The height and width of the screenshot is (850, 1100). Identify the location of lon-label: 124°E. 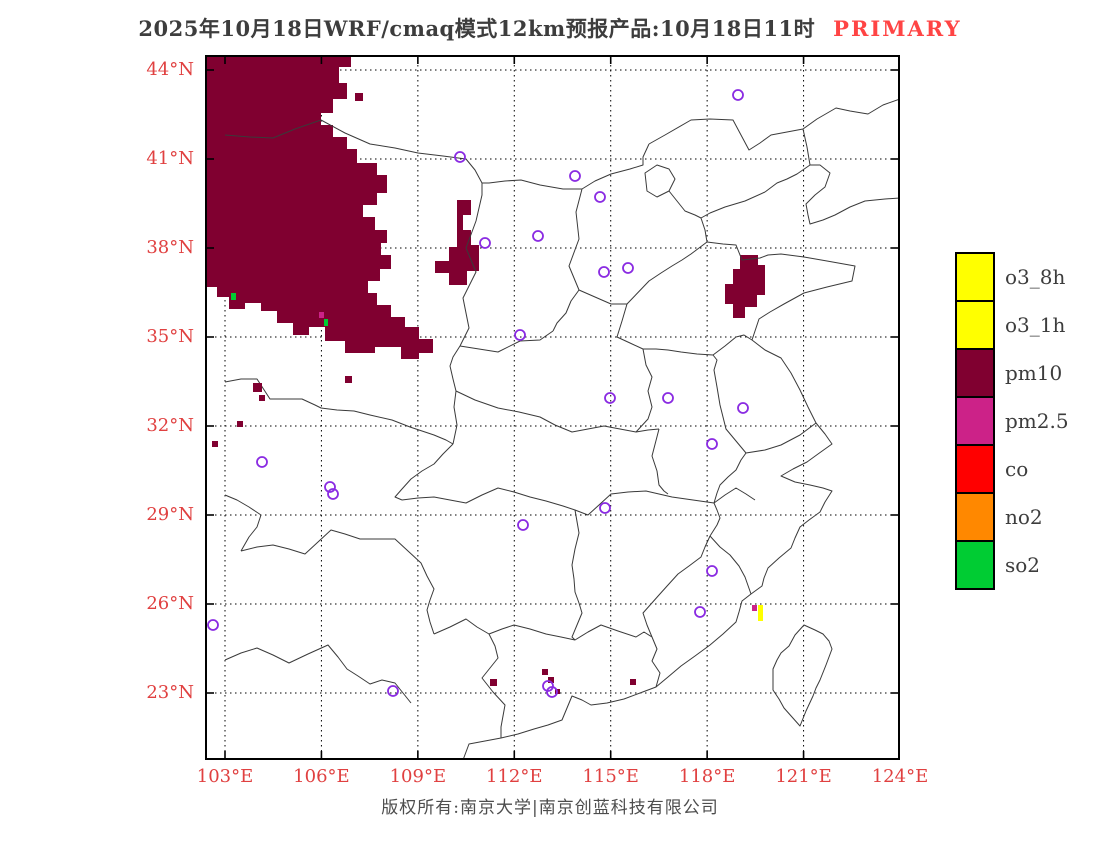
(900, 776).